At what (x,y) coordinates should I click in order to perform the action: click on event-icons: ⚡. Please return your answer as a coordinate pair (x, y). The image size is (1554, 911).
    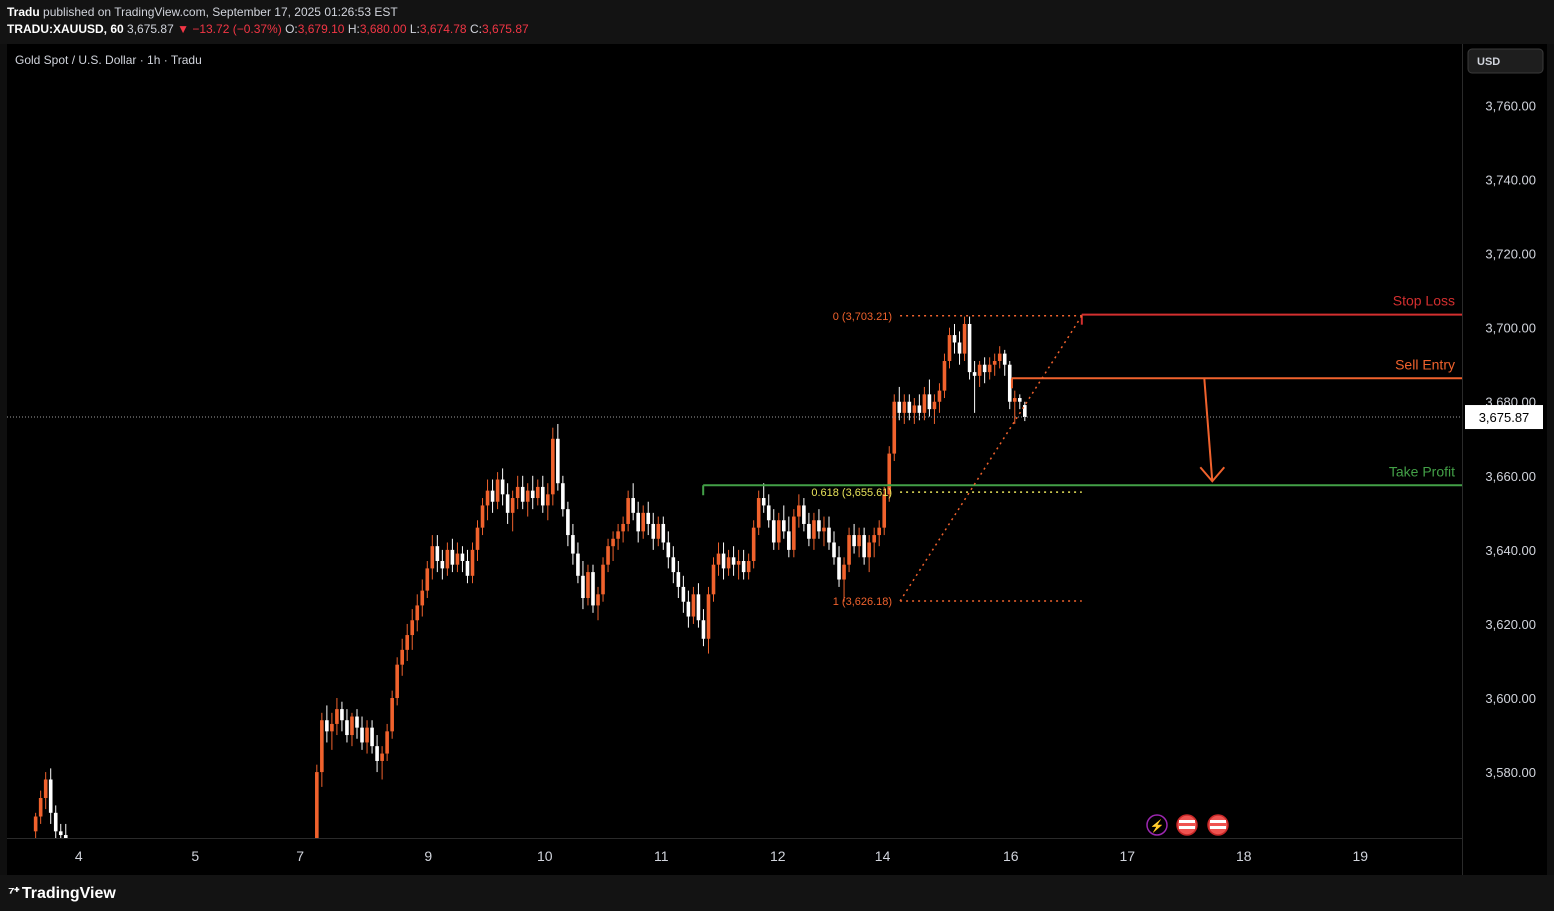
    Looking at the image, I should click on (1187, 825).